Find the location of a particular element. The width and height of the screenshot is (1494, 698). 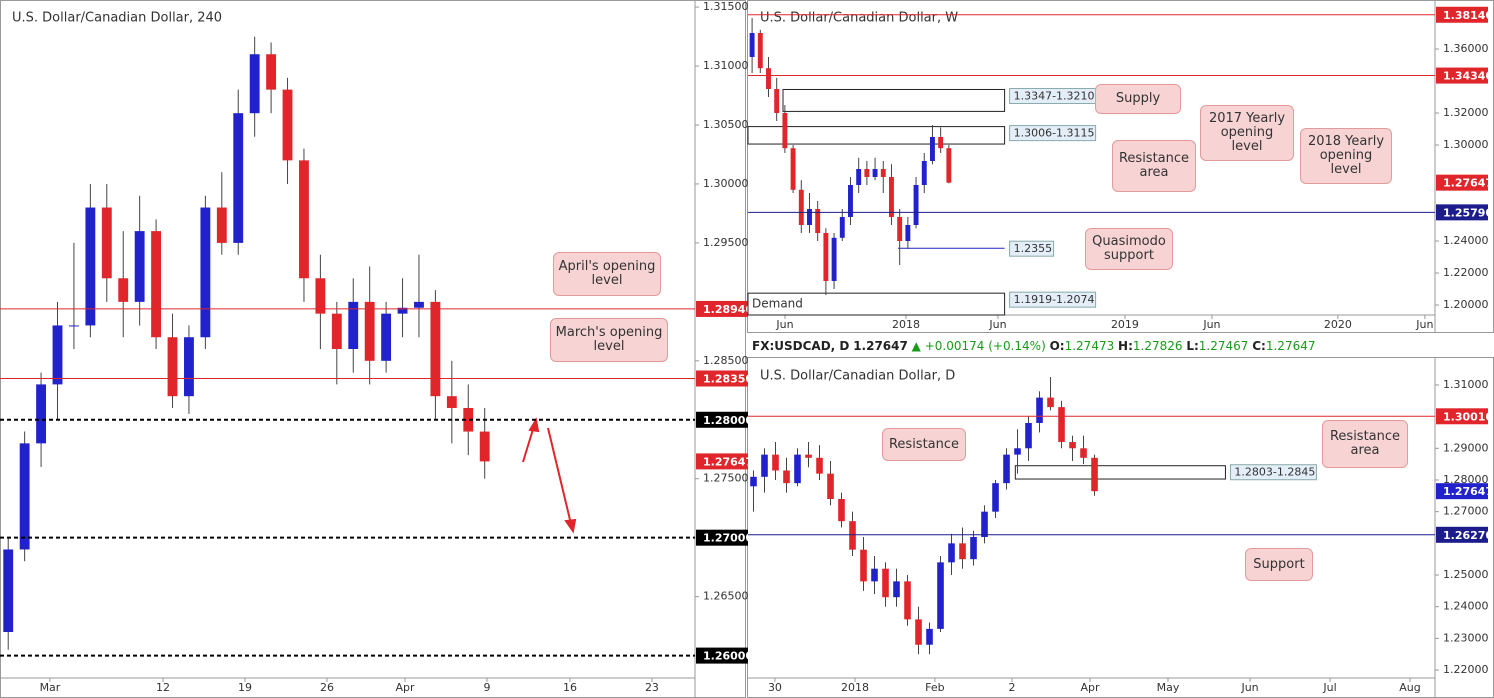

callout: March's opening level is located at coordinates (609, 340).